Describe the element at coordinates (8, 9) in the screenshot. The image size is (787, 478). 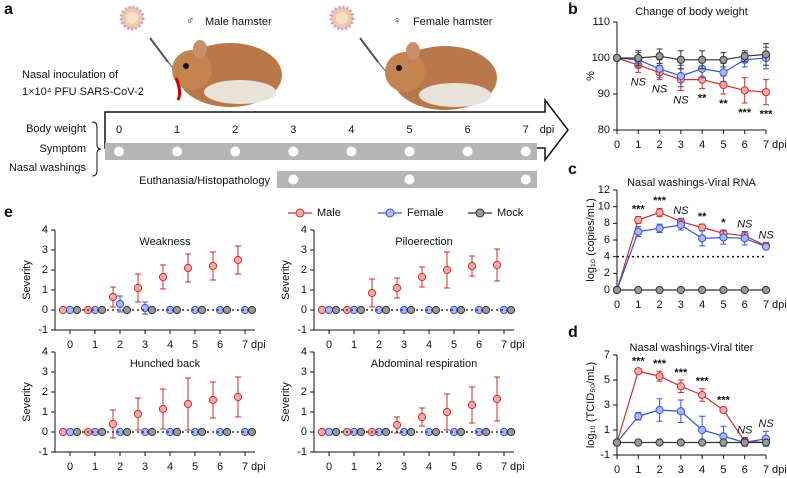
I see `panel-label: a` at that location.